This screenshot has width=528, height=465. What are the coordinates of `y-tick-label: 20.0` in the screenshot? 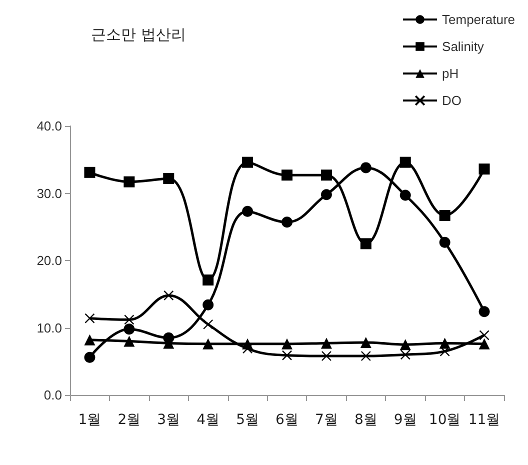 It's located at (49, 260).